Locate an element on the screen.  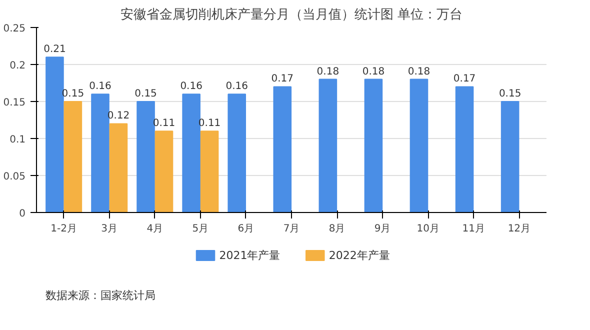
x-tick-label: 4月 is located at coordinates (155, 229).